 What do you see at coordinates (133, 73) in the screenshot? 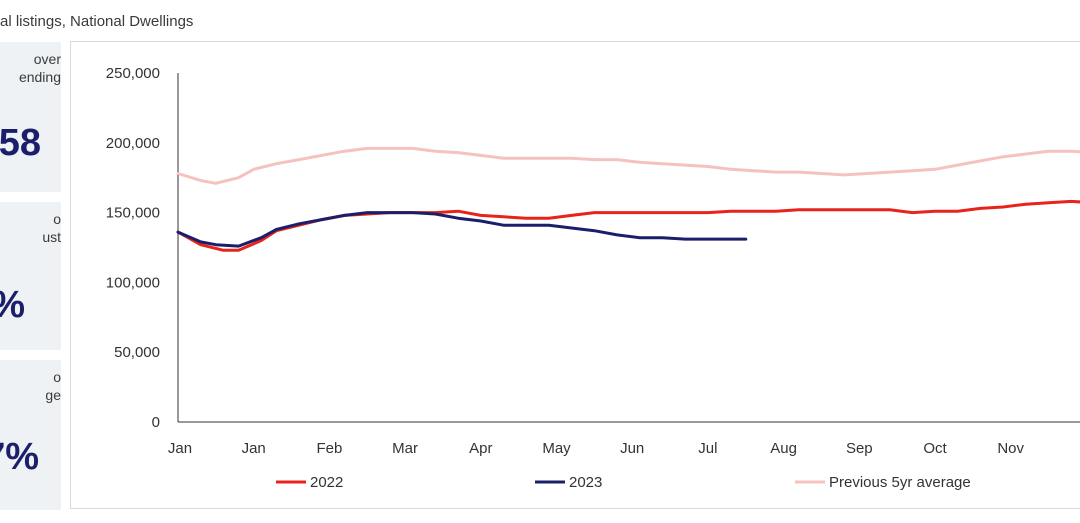
I see `y-tick-label: 250,000` at bounding box center [133, 73].